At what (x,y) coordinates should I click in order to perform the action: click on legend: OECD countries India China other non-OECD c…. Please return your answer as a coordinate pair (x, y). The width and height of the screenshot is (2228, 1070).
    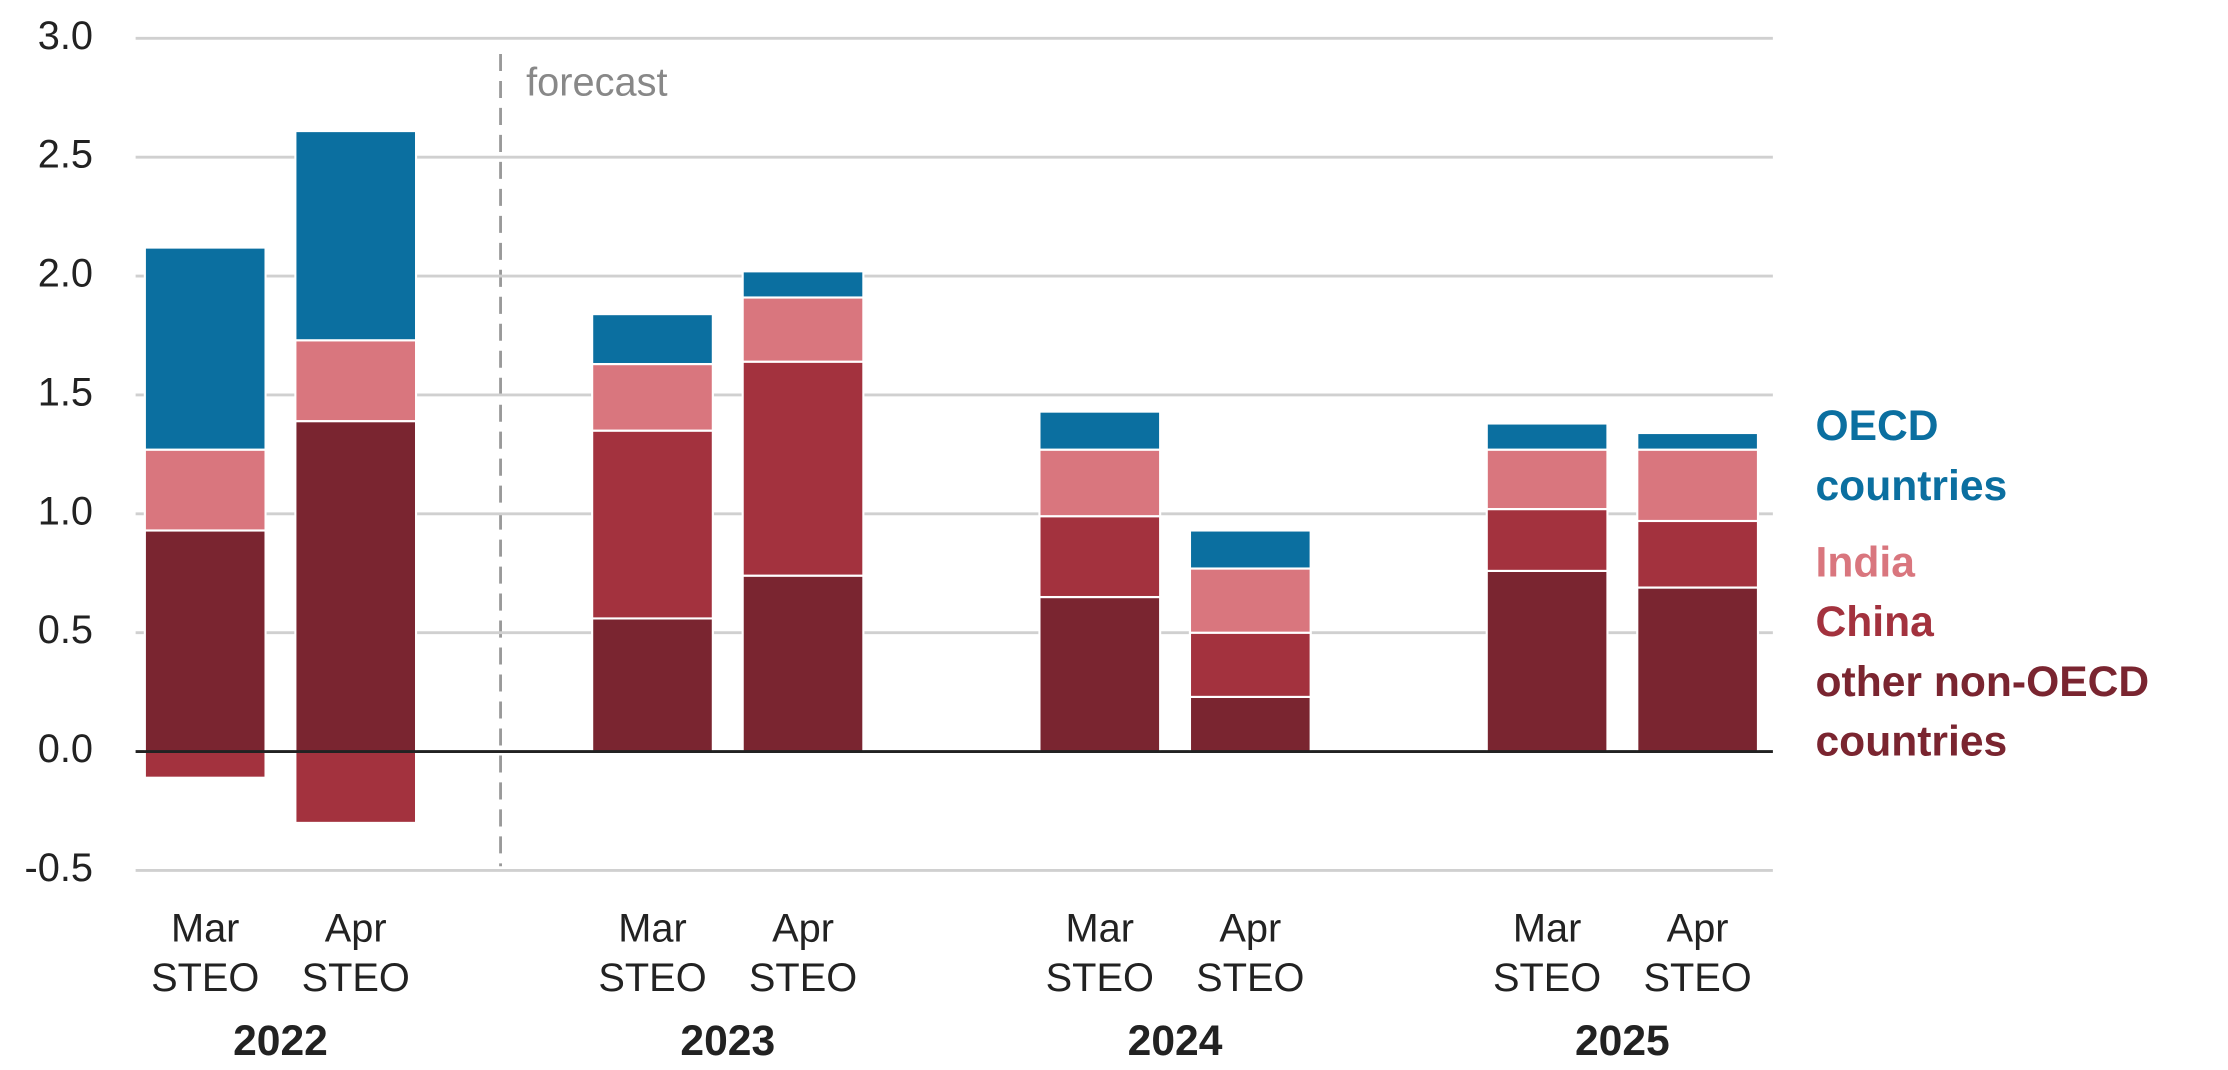
    Looking at the image, I should click on (2021, 585).